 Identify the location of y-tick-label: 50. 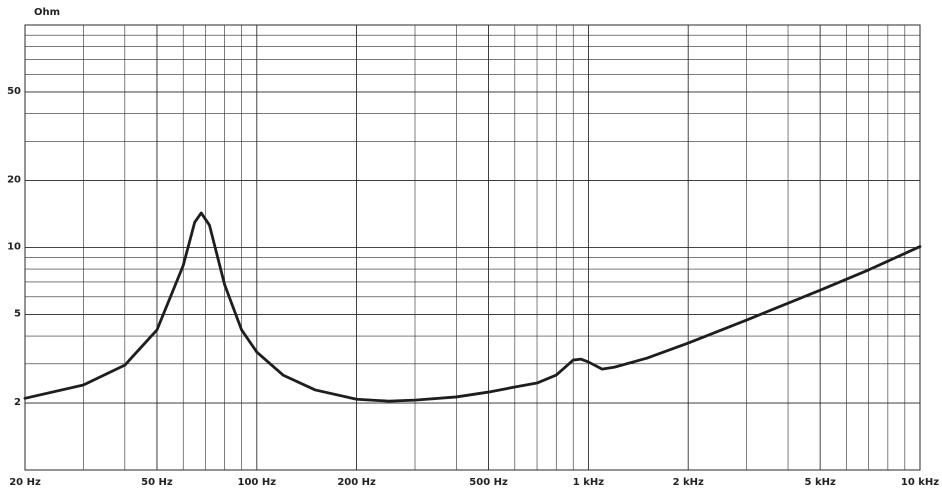
(14, 91).